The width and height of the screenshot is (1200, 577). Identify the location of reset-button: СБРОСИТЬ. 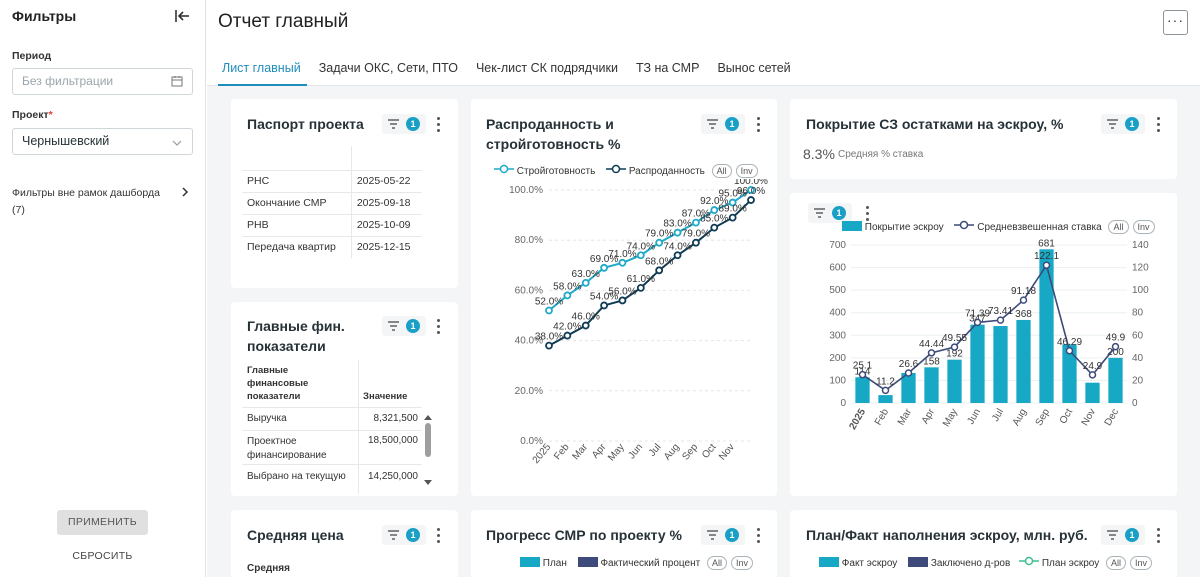
(102, 556).